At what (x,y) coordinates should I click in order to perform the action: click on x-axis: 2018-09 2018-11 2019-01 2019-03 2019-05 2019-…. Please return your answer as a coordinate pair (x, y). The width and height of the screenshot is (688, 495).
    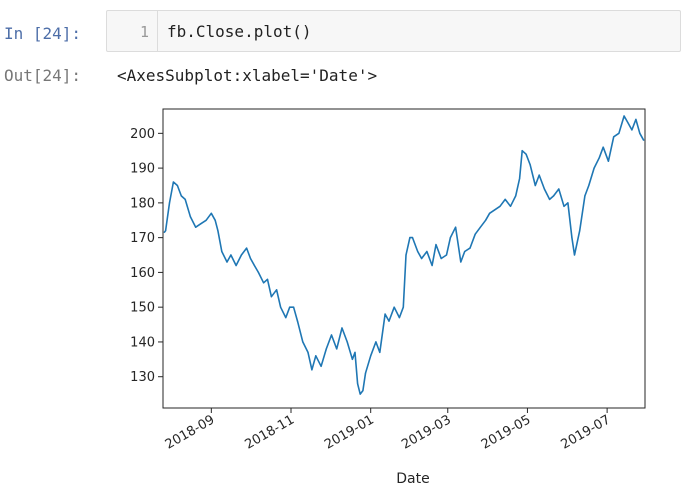
    Looking at the image, I should click on (388, 430).